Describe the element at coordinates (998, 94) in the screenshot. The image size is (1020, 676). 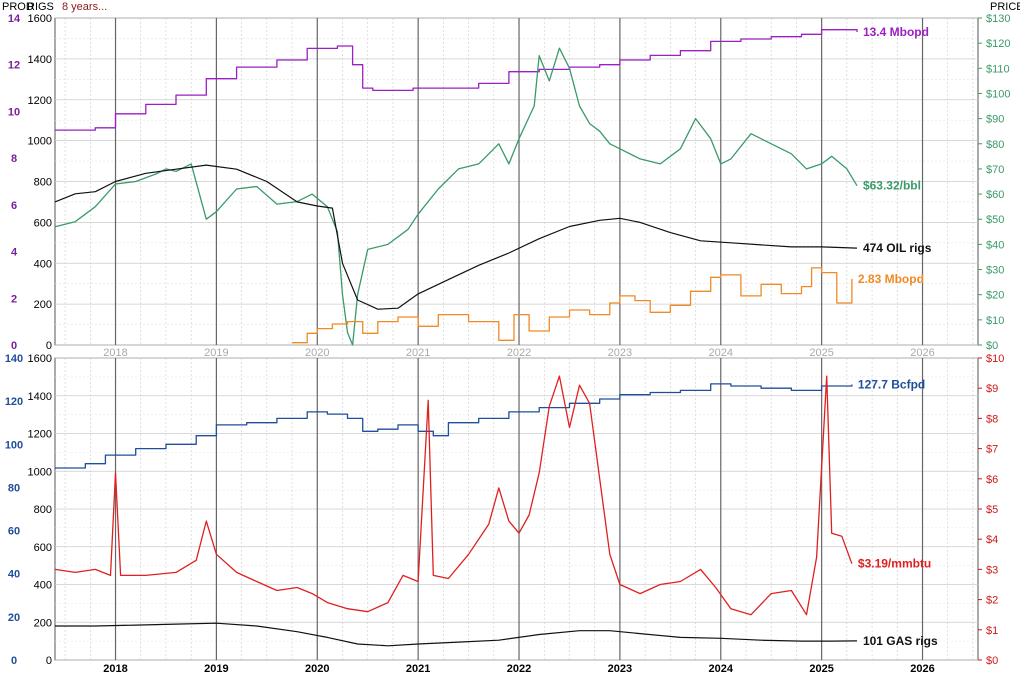
I see `price-axis-tick: $100` at that location.